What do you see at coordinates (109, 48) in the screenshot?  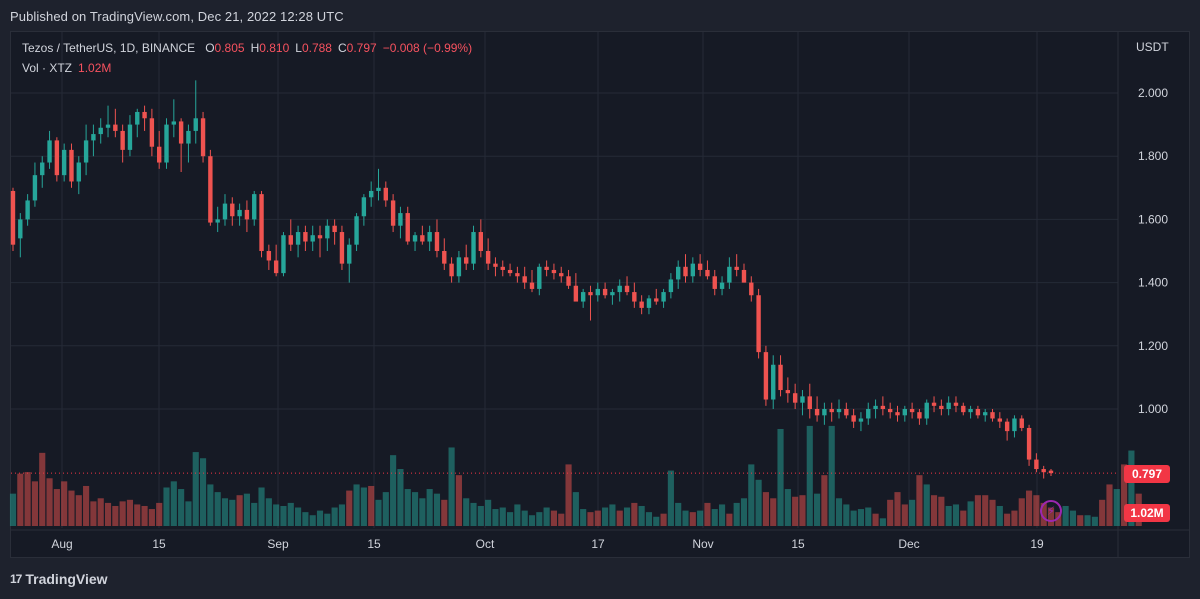 I see `legend-symbol: Tezos / TetherUS, 1D, BINANCE` at bounding box center [109, 48].